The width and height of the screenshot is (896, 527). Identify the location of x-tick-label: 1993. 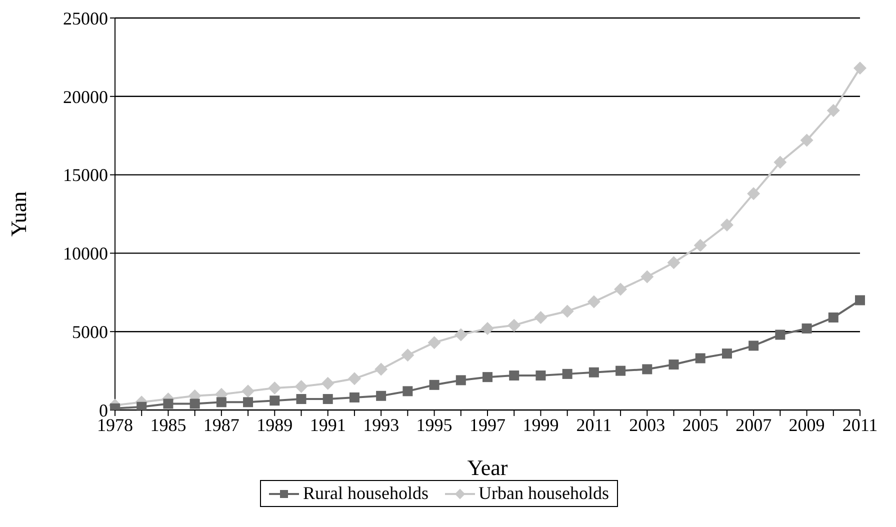
(381, 424).